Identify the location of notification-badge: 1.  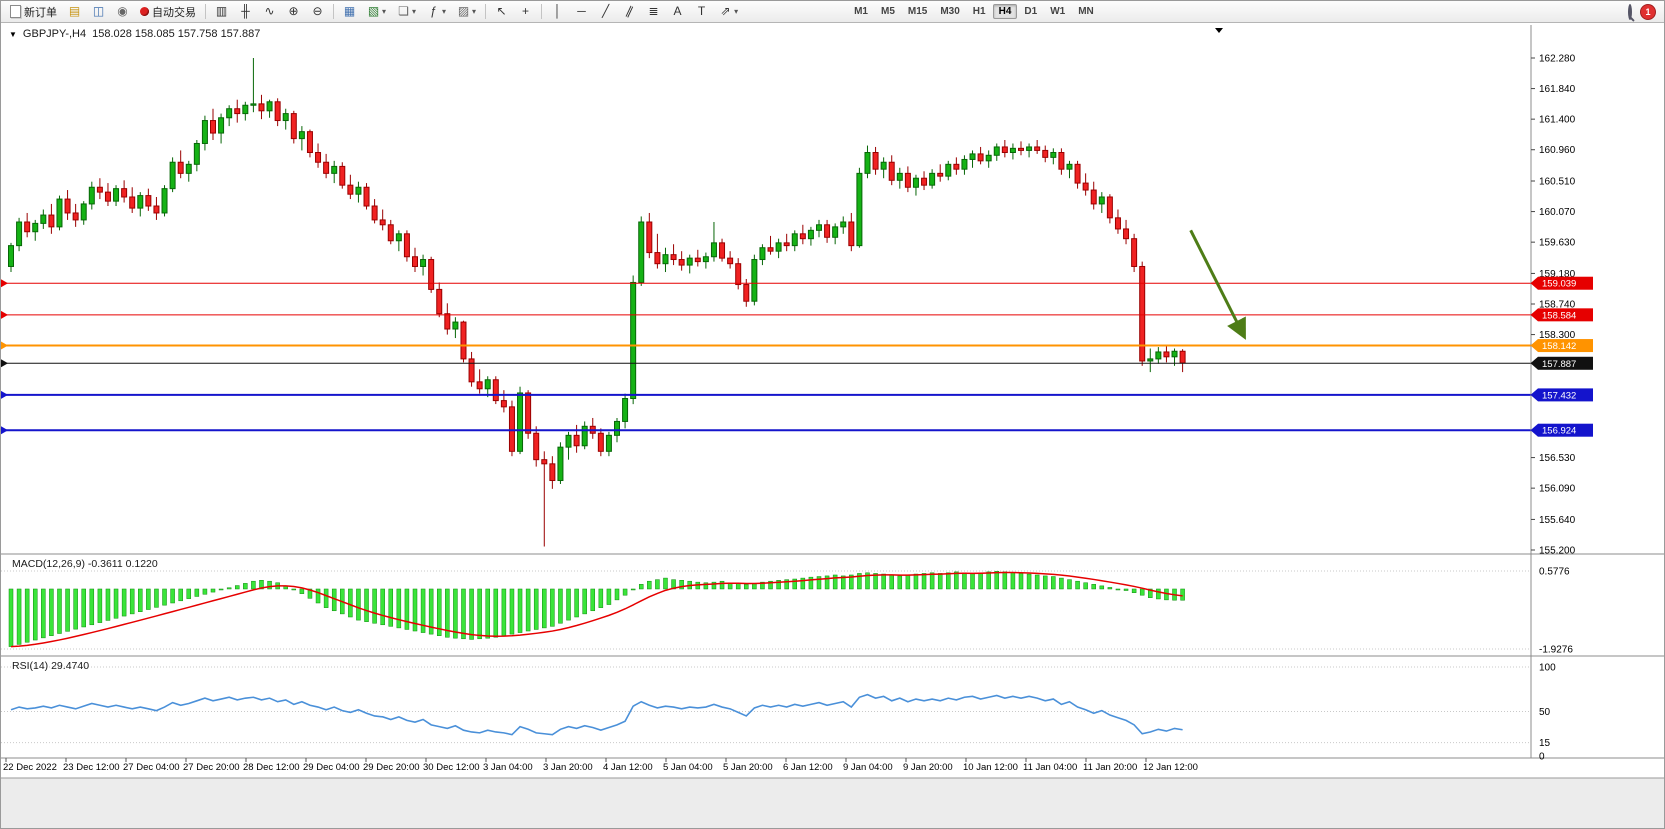
(1648, 11).